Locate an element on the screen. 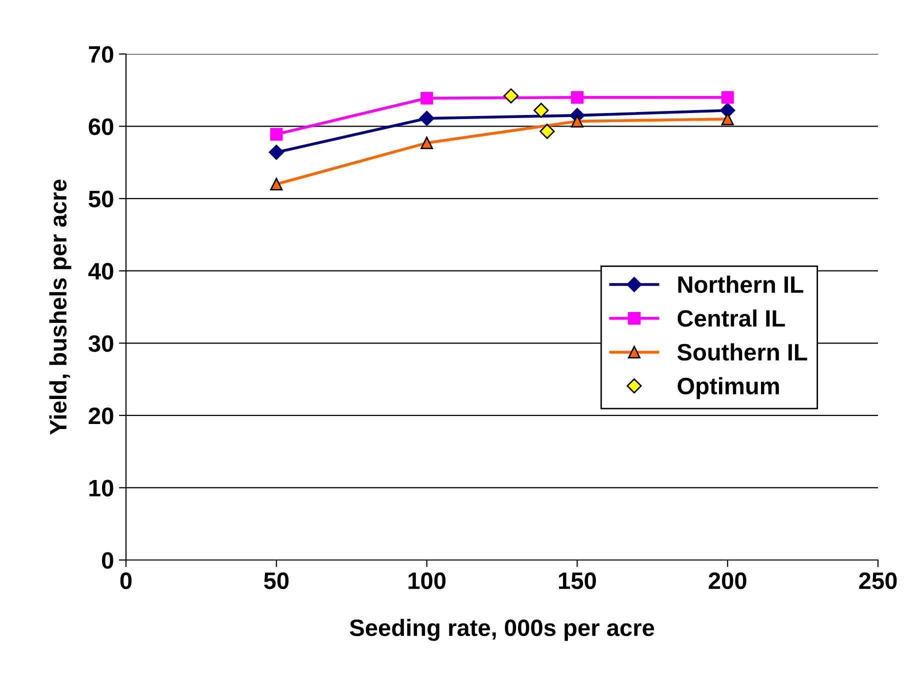  legend-label: Optimum is located at coordinates (728, 388).